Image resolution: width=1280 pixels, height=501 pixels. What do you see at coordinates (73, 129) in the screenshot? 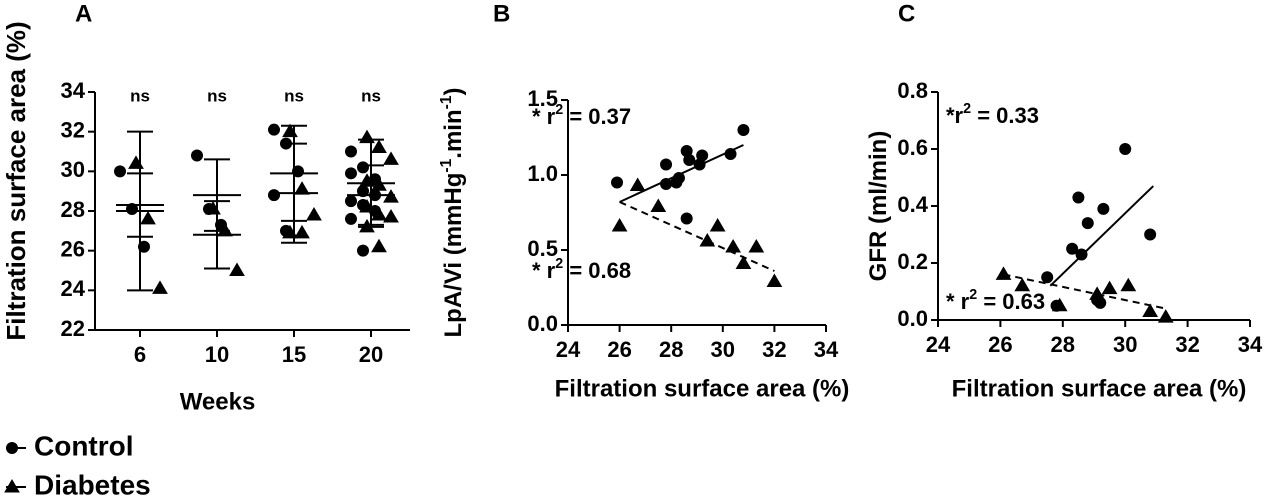
I see `y-tick-label: 32` at bounding box center [73, 129].